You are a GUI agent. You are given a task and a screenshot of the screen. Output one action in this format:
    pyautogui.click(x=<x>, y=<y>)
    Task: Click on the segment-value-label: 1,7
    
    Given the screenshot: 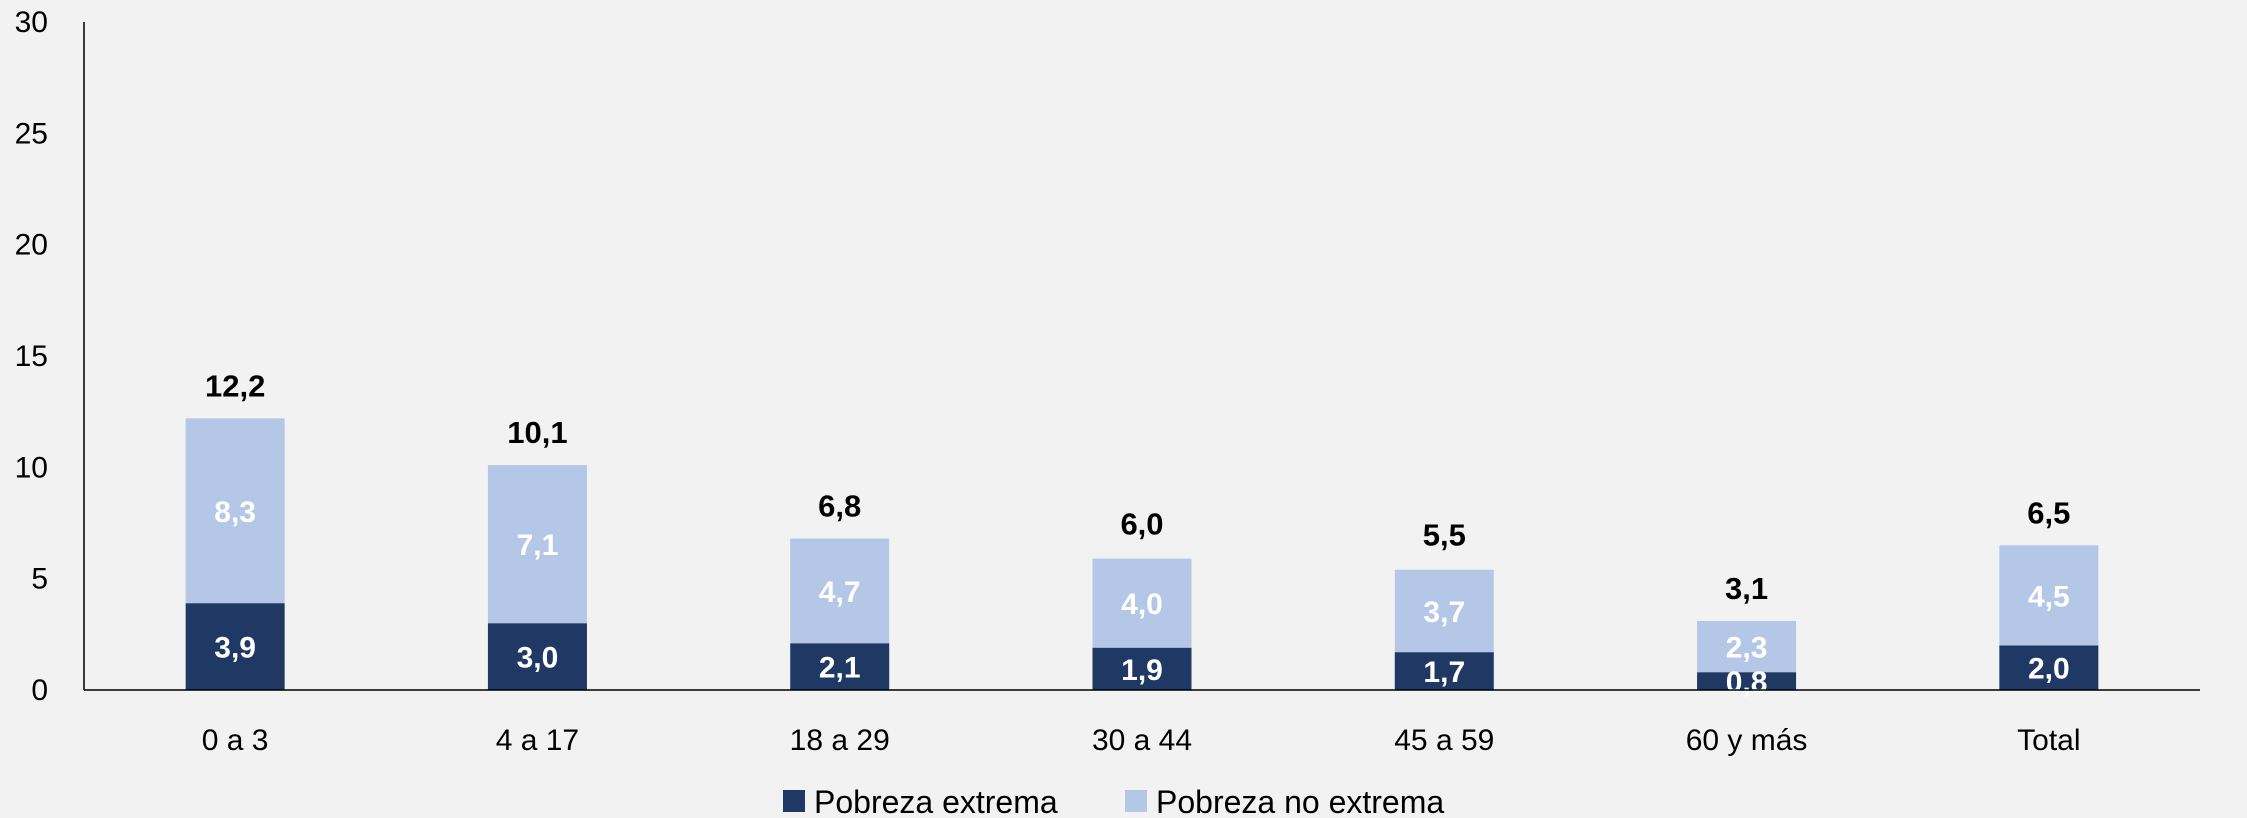 What is the action you would take?
    pyautogui.click(x=1444, y=672)
    